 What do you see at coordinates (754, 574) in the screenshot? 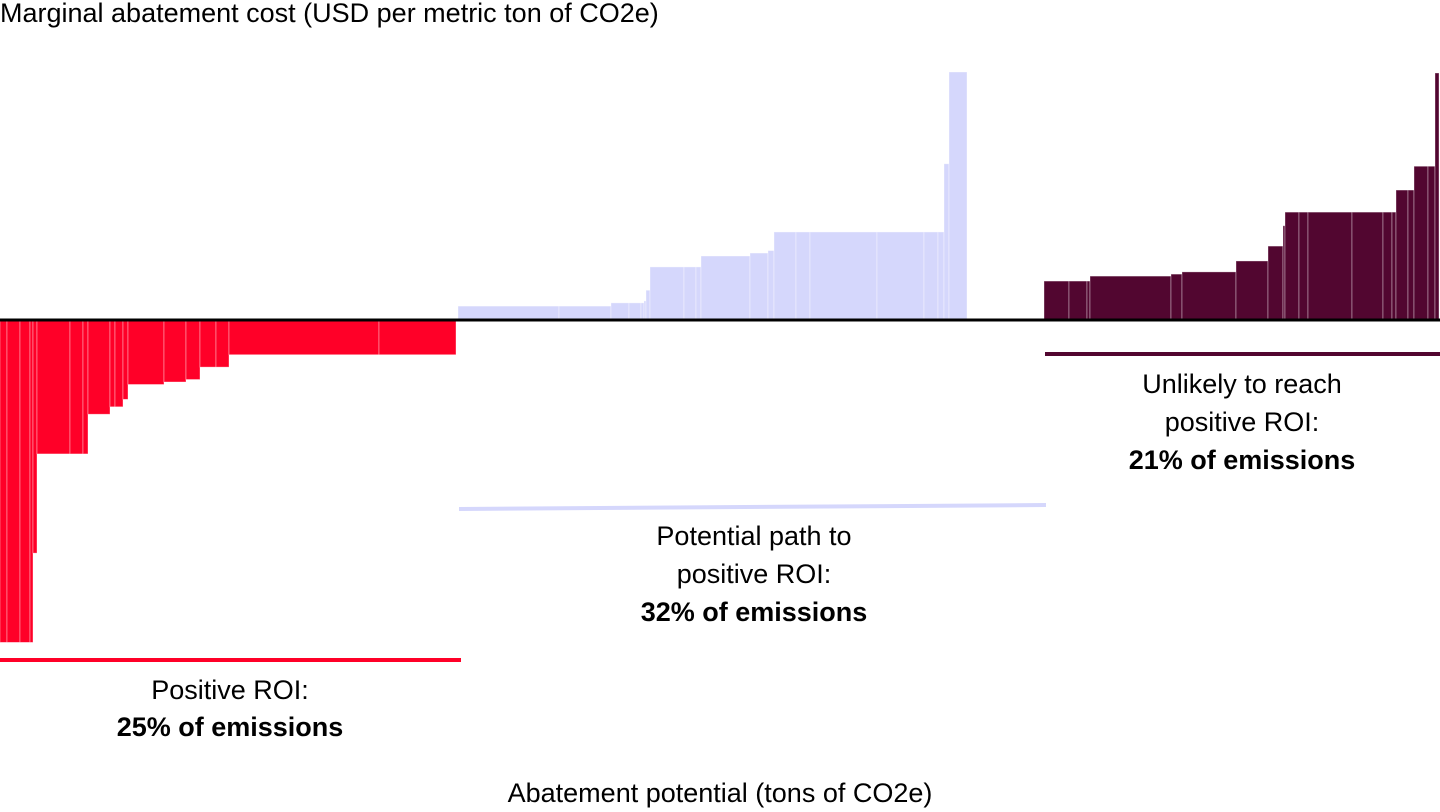
I see `potential-label-line2: positive ROI:` at bounding box center [754, 574].